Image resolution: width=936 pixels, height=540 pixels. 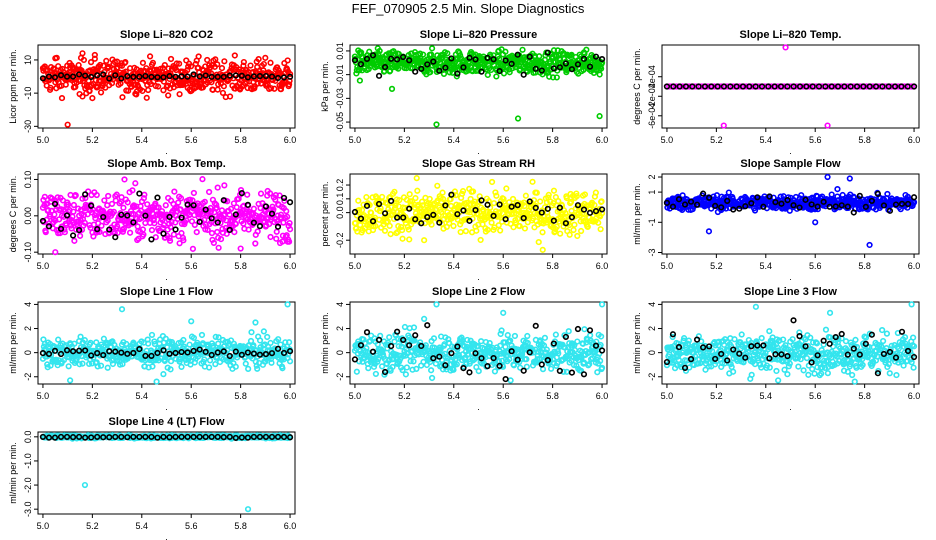 I want to click on x-tick-label: 6.0, so click(x=602, y=396).